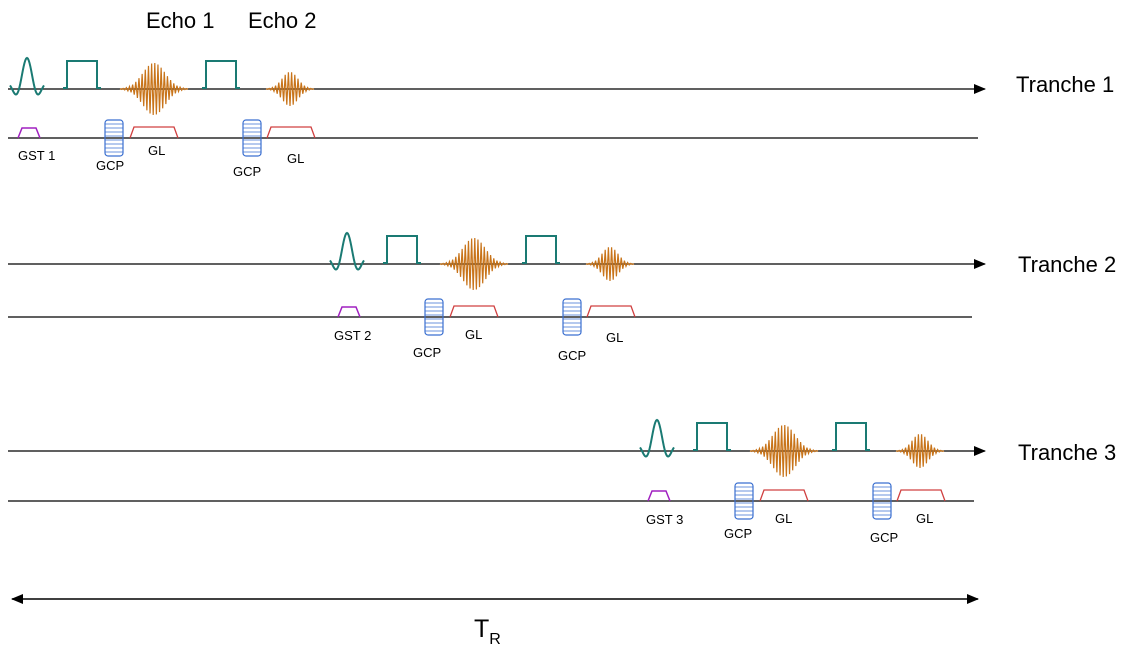 This screenshot has height=646, width=1146. I want to click on gst-label: GST 3, so click(664, 519).